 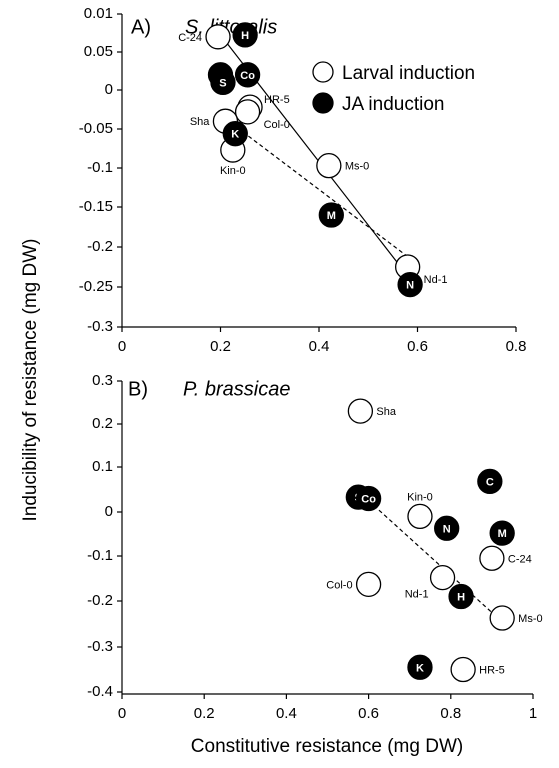 I want to click on ja-point-label: C, so click(x=490, y=482).